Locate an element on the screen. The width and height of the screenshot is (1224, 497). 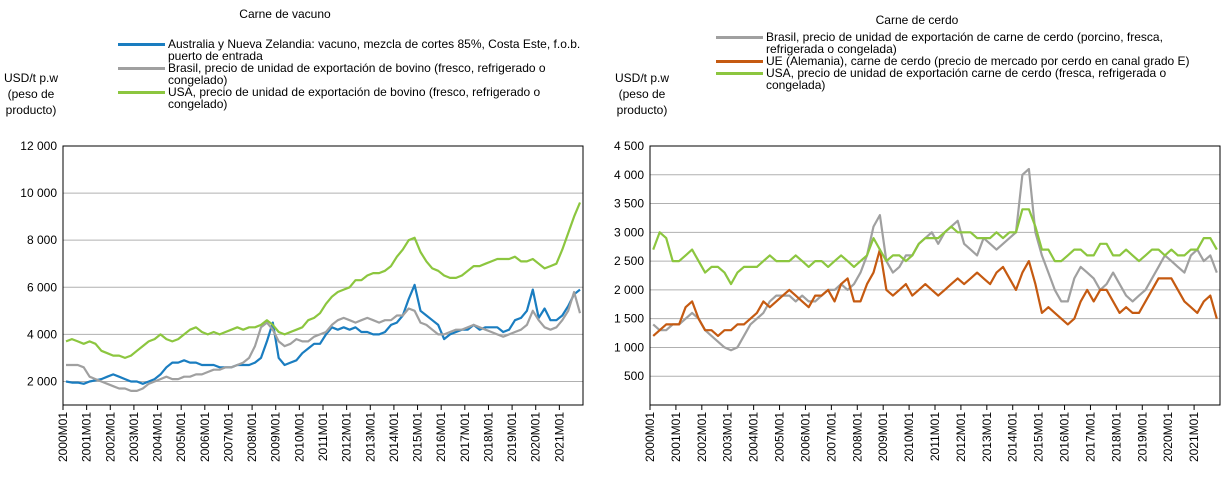
y-tick-label: 10 000 is located at coordinates (38, 193).